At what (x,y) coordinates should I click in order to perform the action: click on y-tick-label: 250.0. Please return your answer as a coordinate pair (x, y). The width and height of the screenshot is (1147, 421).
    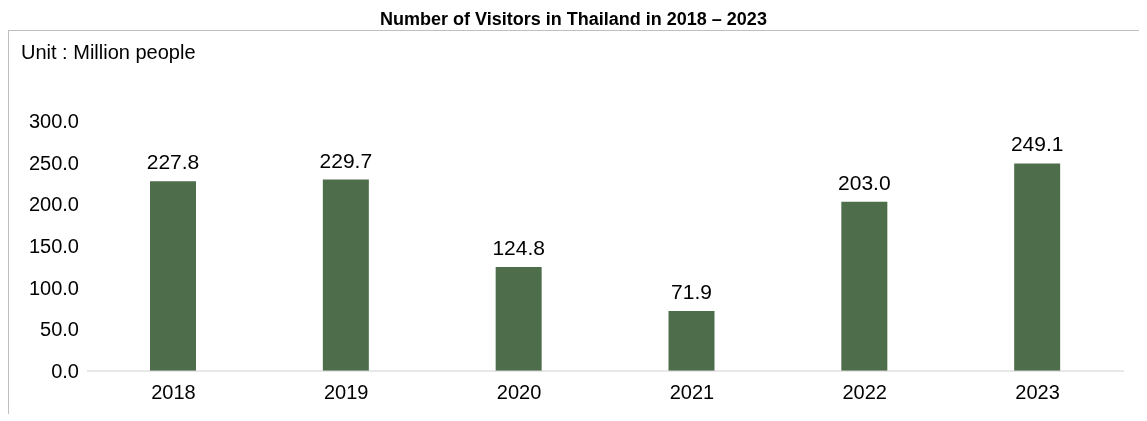
    Looking at the image, I should click on (53, 162).